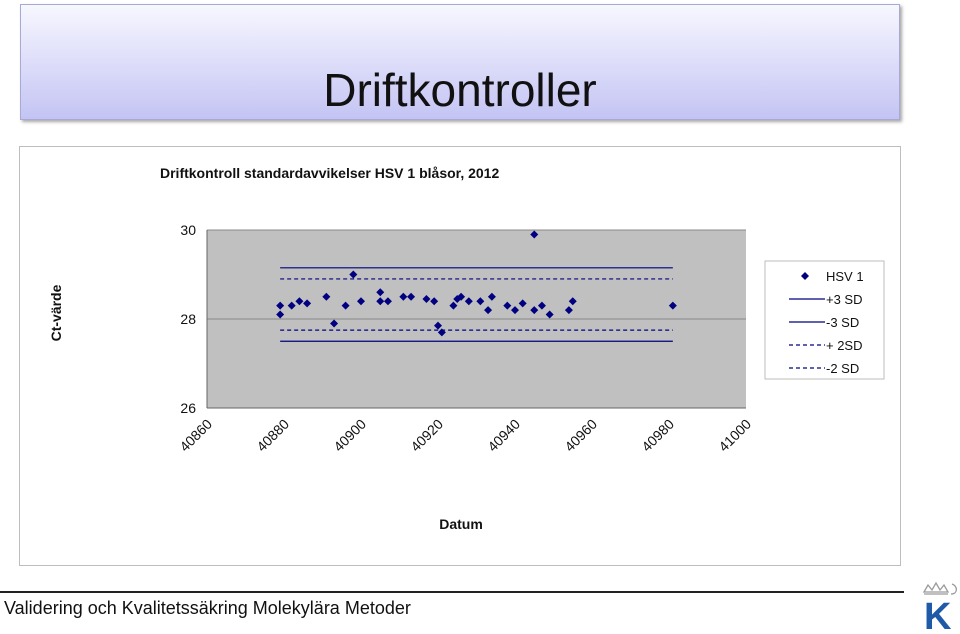 The height and width of the screenshot is (634, 960). What do you see at coordinates (734, 435) in the screenshot?
I see `x-tick-label: 41000` at bounding box center [734, 435].